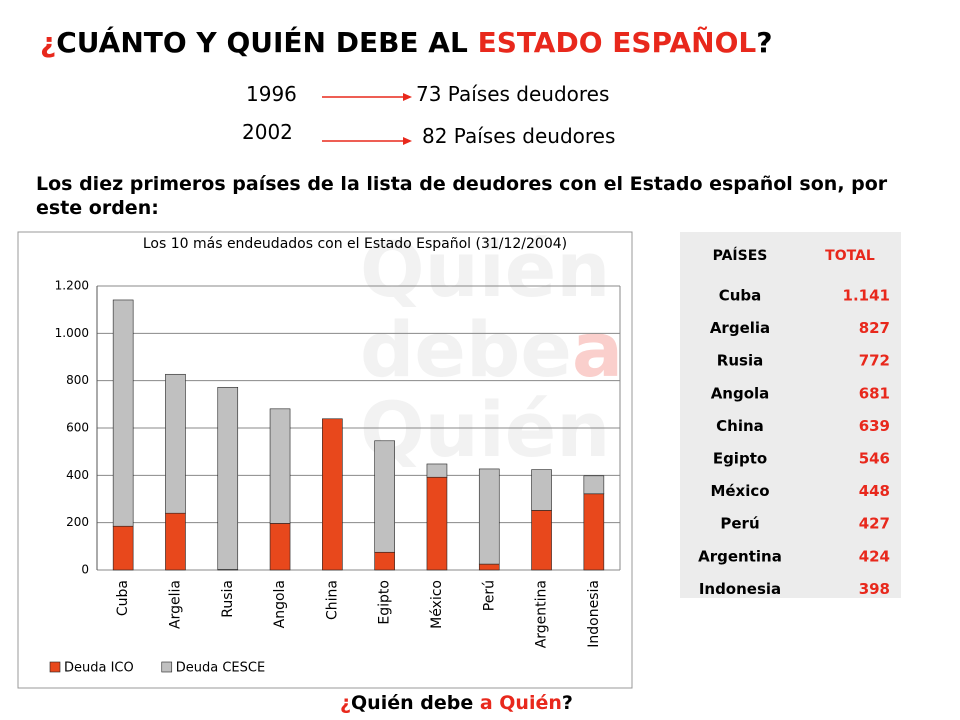 Image resolution: width=960 pixels, height=720 pixels. What do you see at coordinates (740, 328) in the screenshot?
I see `table-cell: Argelia` at bounding box center [740, 328].